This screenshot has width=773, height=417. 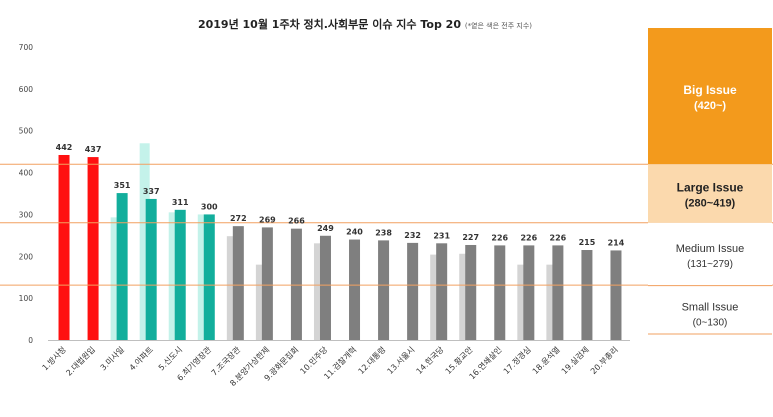 I want to click on value-label: 337, so click(x=151, y=191).